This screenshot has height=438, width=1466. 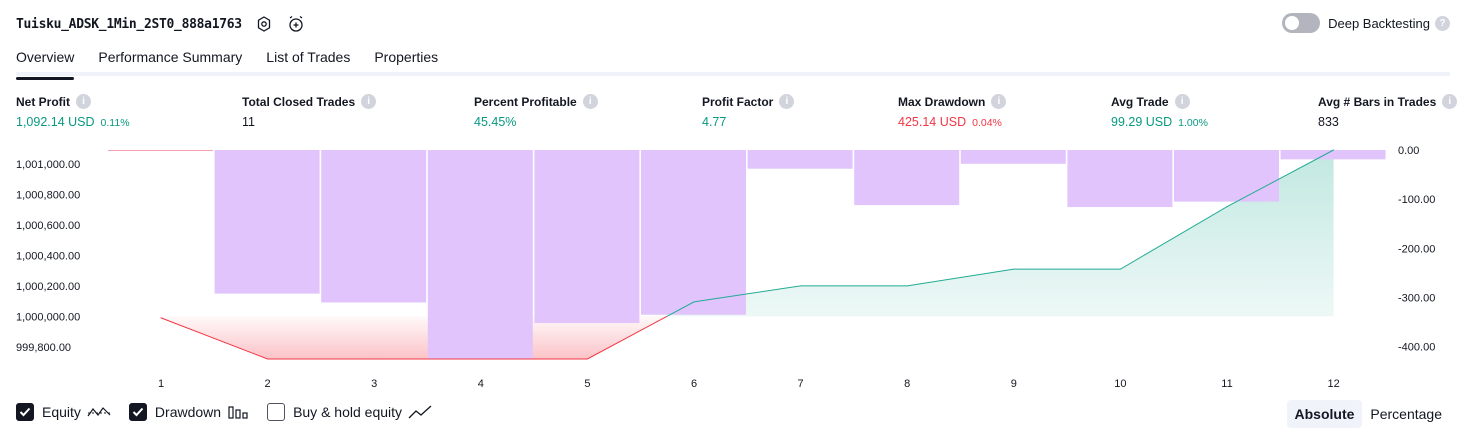 What do you see at coordinates (308, 57) in the screenshot?
I see `tab-list-of-trades: List of Trades` at bounding box center [308, 57].